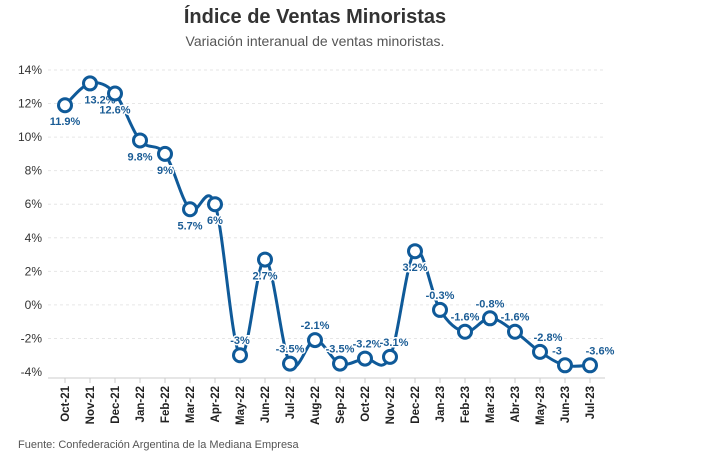  I want to click on y-tick-label: 0%, so click(34, 305).